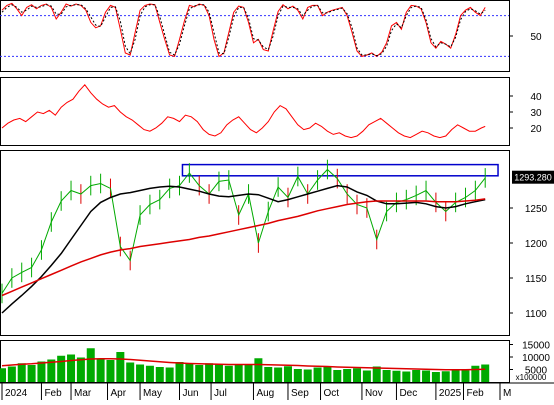 This screenshot has height=405, width=554. Describe the element at coordinates (220, 393) in the screenshot. I see `month-label: Jul` at that location.